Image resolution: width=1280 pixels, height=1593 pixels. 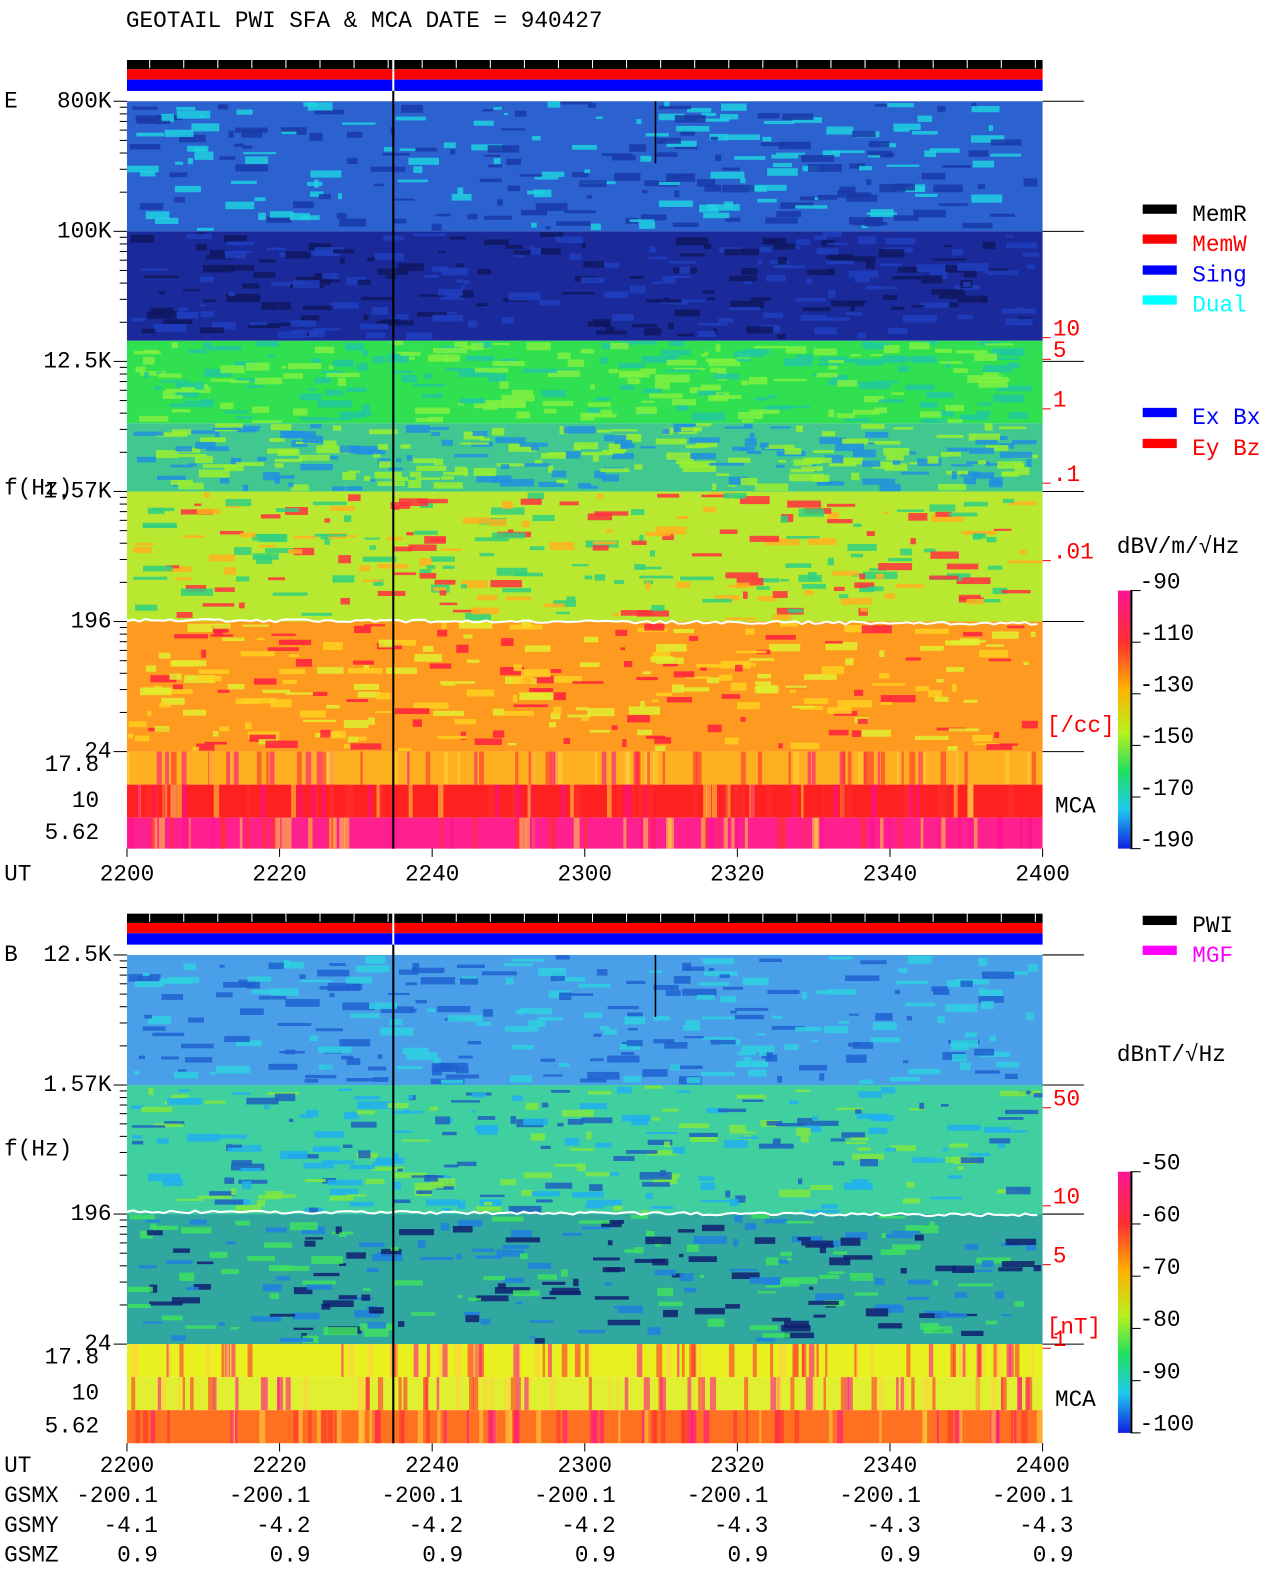 What do you see at coordinates (279, 1466) in the screenshot?
I see `time-tick-label: 2220` at bounding box center [279, 1466].